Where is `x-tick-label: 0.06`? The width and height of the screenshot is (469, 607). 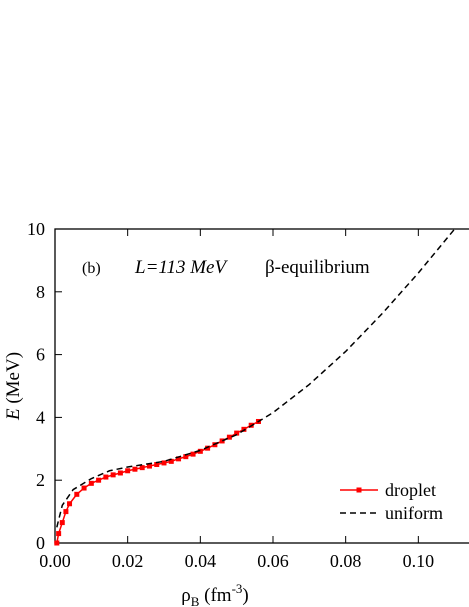 x-tick-label: 0.06 is located at coordinates (273, 561).